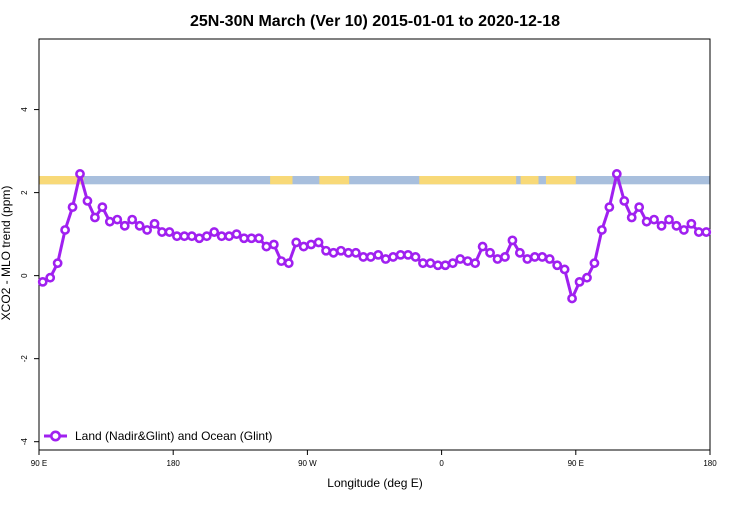 This screenshot has height=505, width=750. I want to click on x-tick-label: 90 W, so click(307, 463).